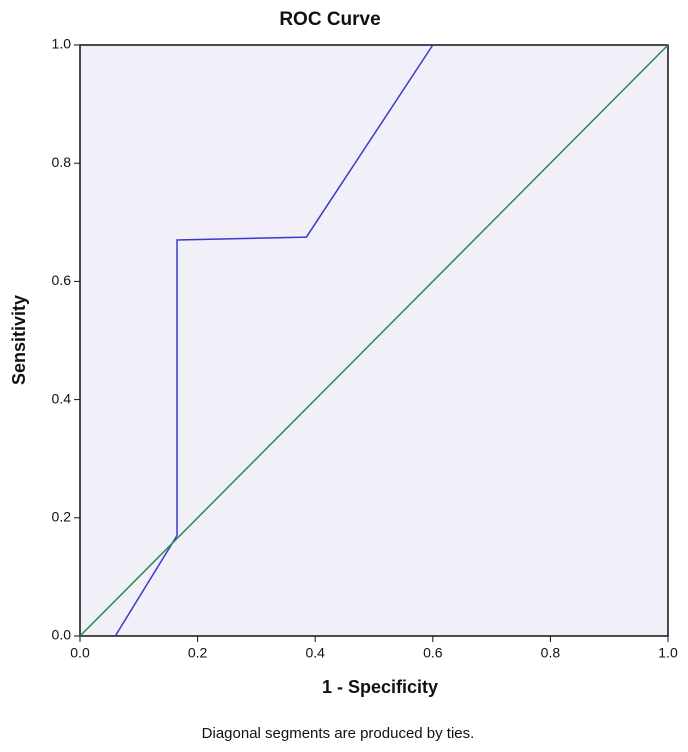 The image size is (688, 752). What do you see at coordinates (380, 687) in the screenshot?
I see `x-axis-label: 1 - Specificity` at bounding box center [380, 687].